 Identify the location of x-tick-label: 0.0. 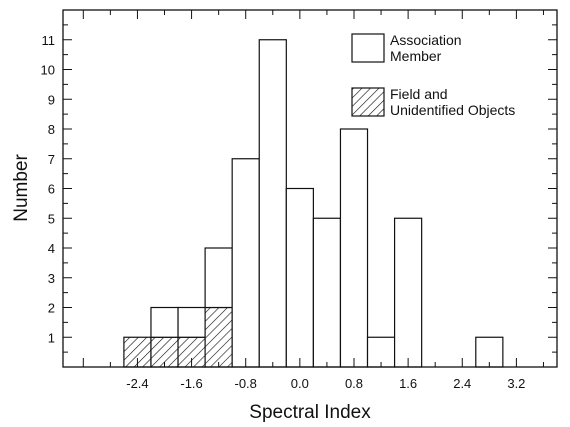
(300, 383).